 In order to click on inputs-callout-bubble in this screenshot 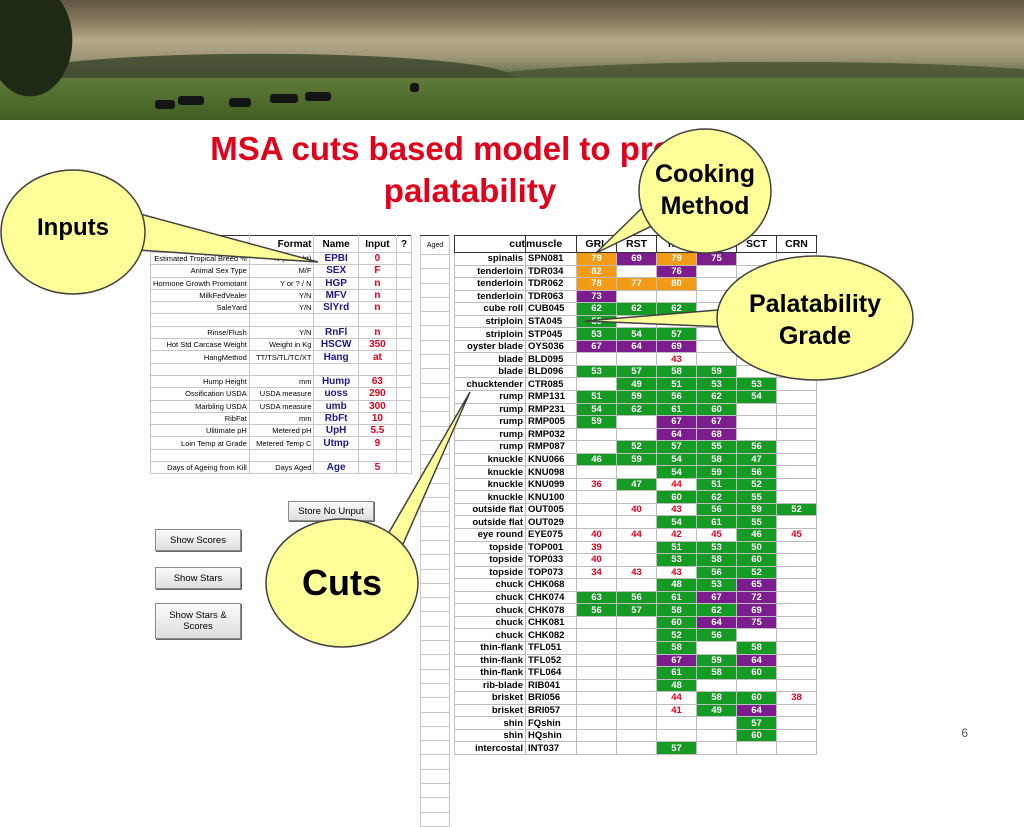, I will do `click(73, 232)`.